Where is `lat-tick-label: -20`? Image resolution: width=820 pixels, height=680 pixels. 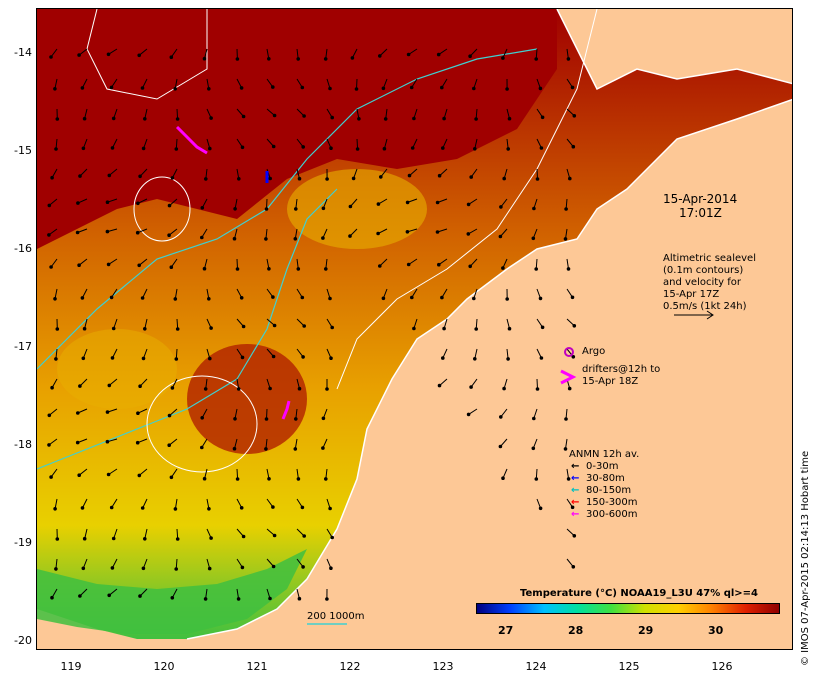 lat-tick-label: -20 is located at coordinates (23, 640).